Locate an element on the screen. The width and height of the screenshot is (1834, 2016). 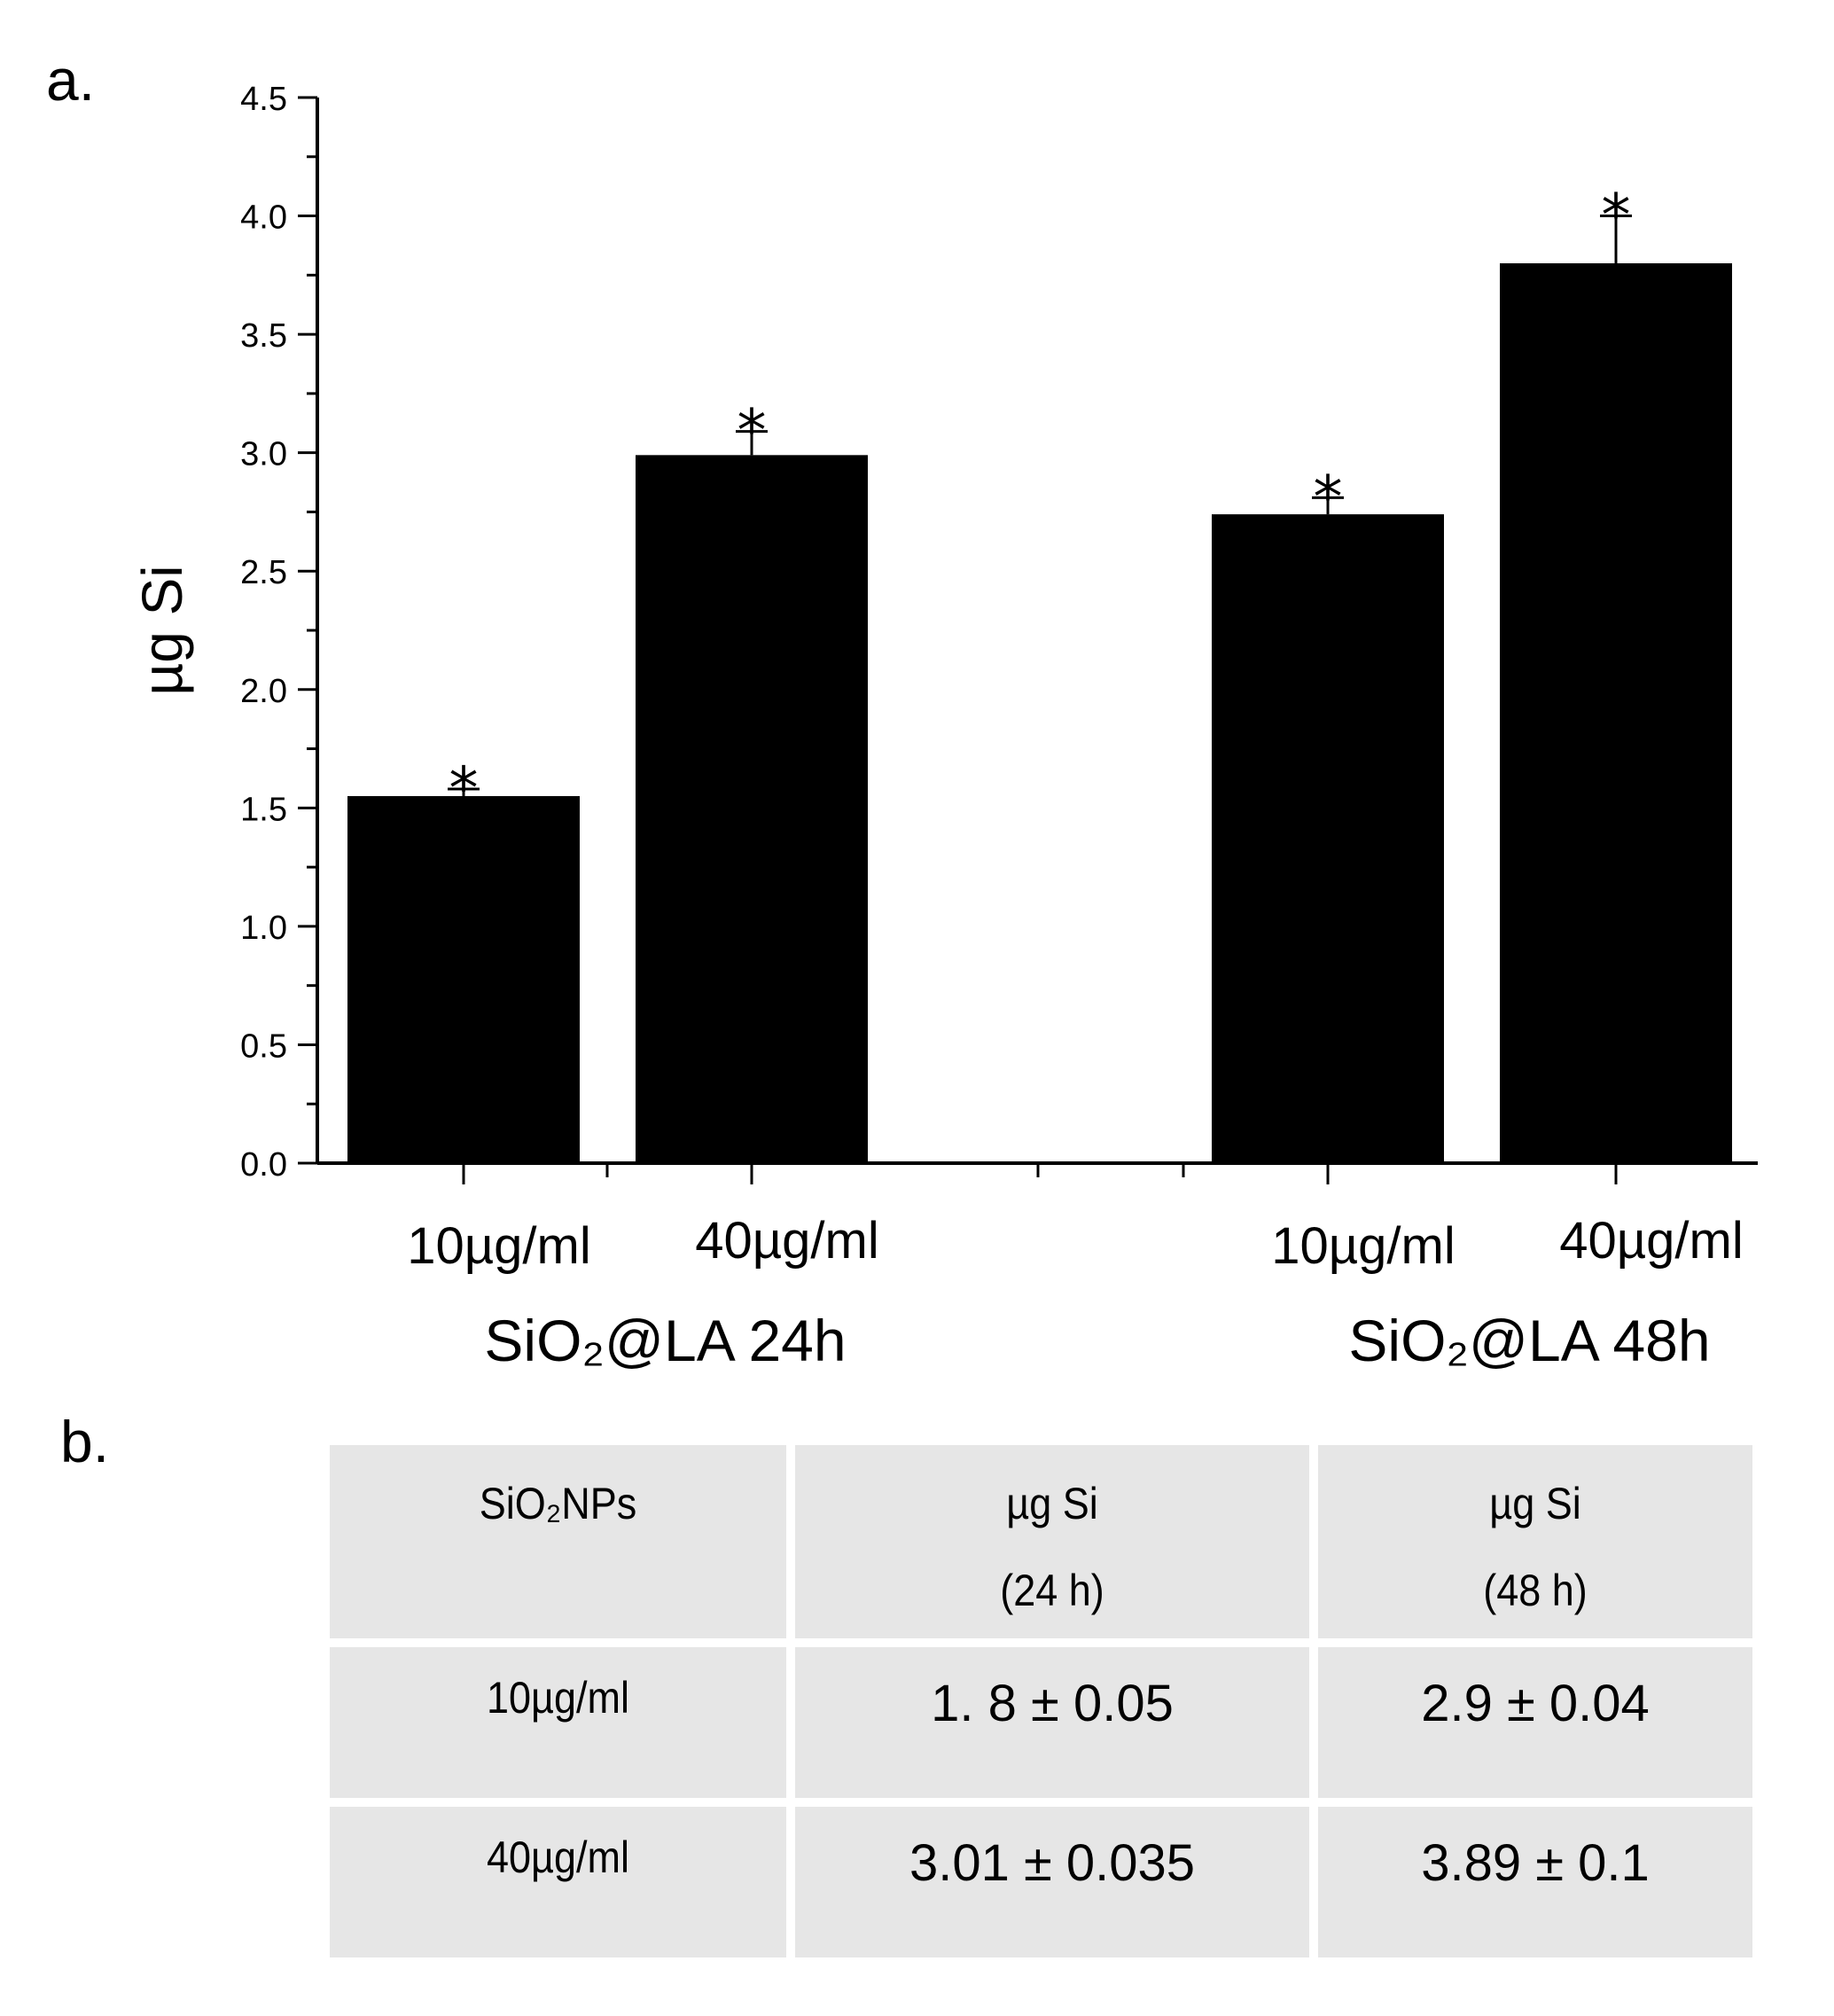
panel-label-a: a. is located at coordinates (71, 80).